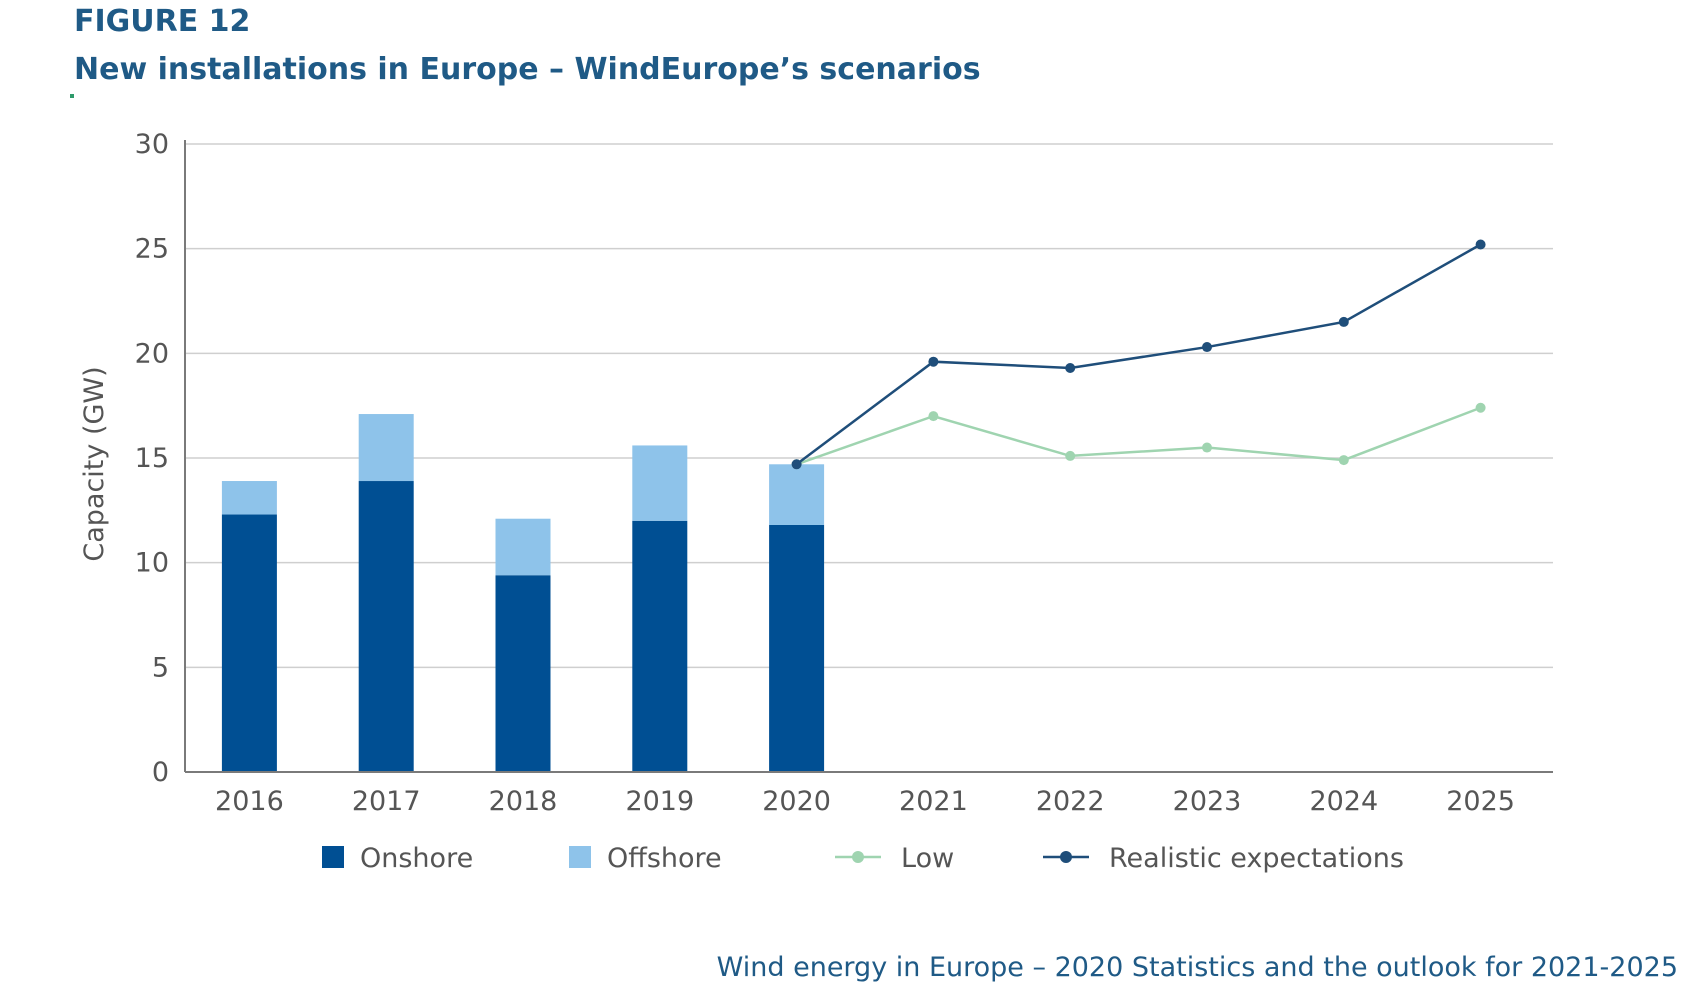 This screenshot has width=1706, height=1004. What do you see at coordinates (1066, 857) in the screenshot?
I see `legend-swatch-dot-realistic-expectations` at bounding box center [1066, 857].